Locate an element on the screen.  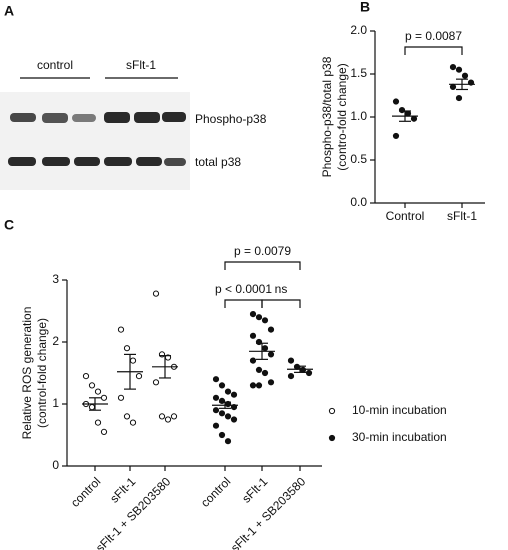
bands is located at coordinates (97, 139).